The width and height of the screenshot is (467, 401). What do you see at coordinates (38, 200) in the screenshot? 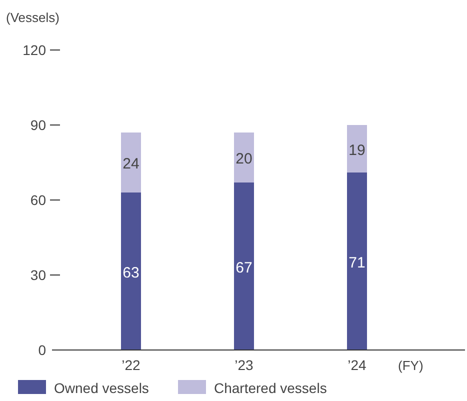
I see `y-tick-label: 60` at bounding box center [38, 200].